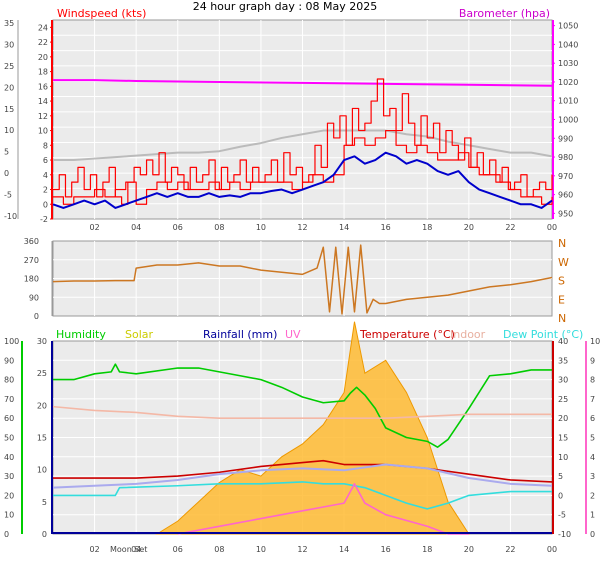 Image resolution: width=608 pixels, height=561 pixels. I want to click on temp-tick-label: 15, so click(563, 438).